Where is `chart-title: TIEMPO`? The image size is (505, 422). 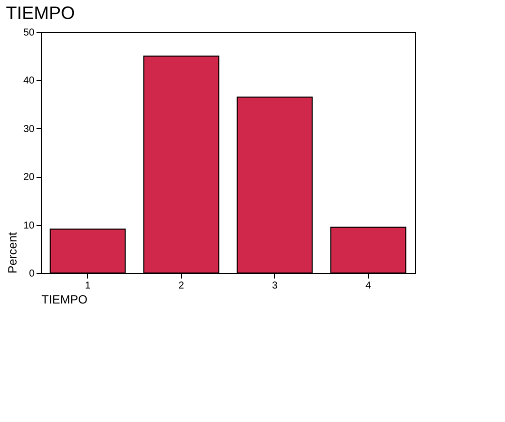
chart-title: TIEMPO is located at coordinates (40, 13).